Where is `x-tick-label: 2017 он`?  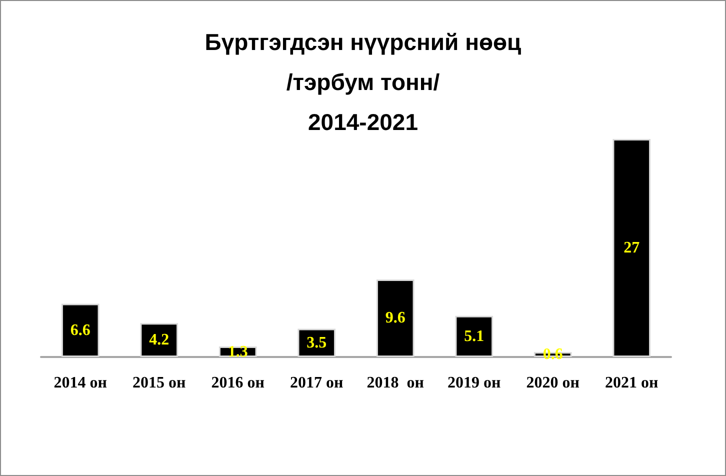
x-tick-label: 2017 он is located at coordinates (317, 383).